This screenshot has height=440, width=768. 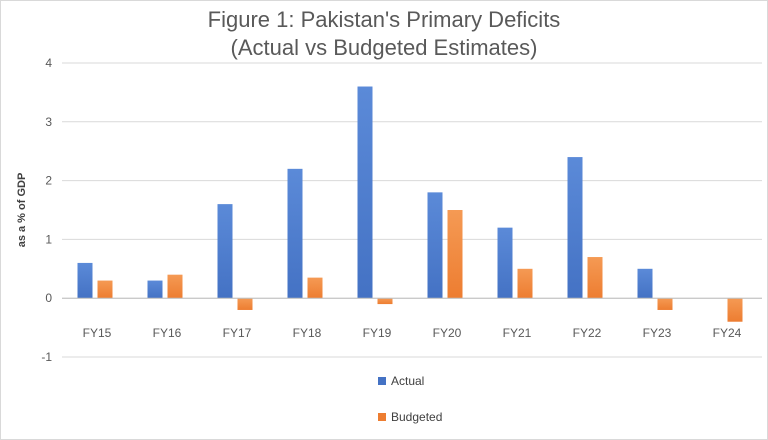 I want to click on bar-budgeted-fy21, so click(x=525, y=283).